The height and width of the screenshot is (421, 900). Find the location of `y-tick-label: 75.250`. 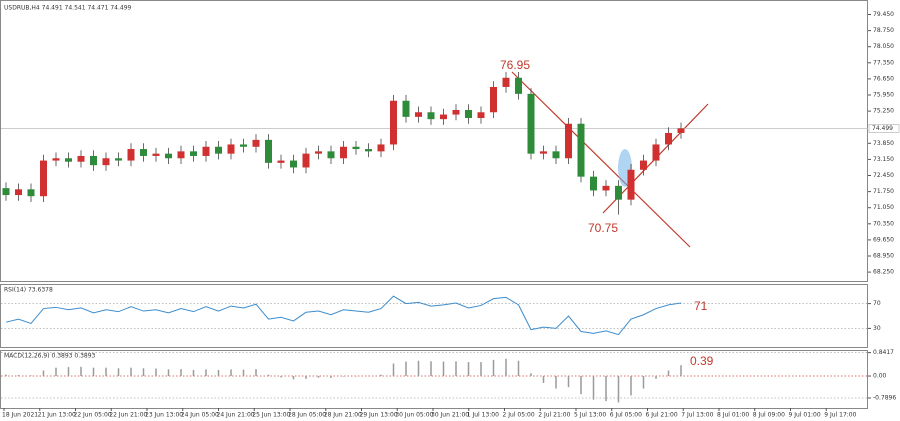

y-tick-label: 75.250 is located at coordinates (883, 111).